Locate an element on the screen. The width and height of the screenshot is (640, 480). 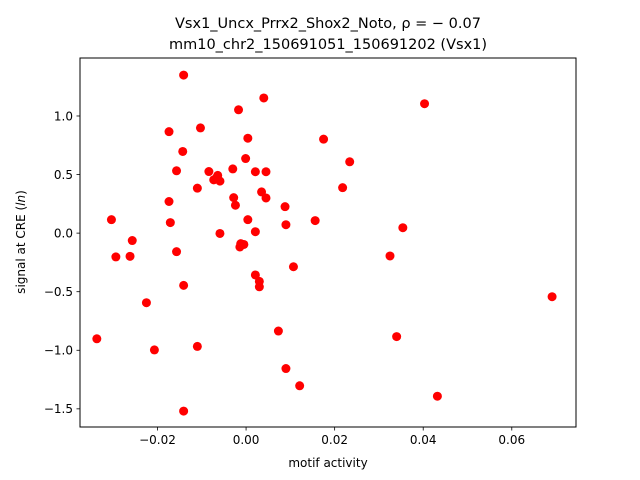
y-axis-label-close: ) is located at coordinates (21, 192).